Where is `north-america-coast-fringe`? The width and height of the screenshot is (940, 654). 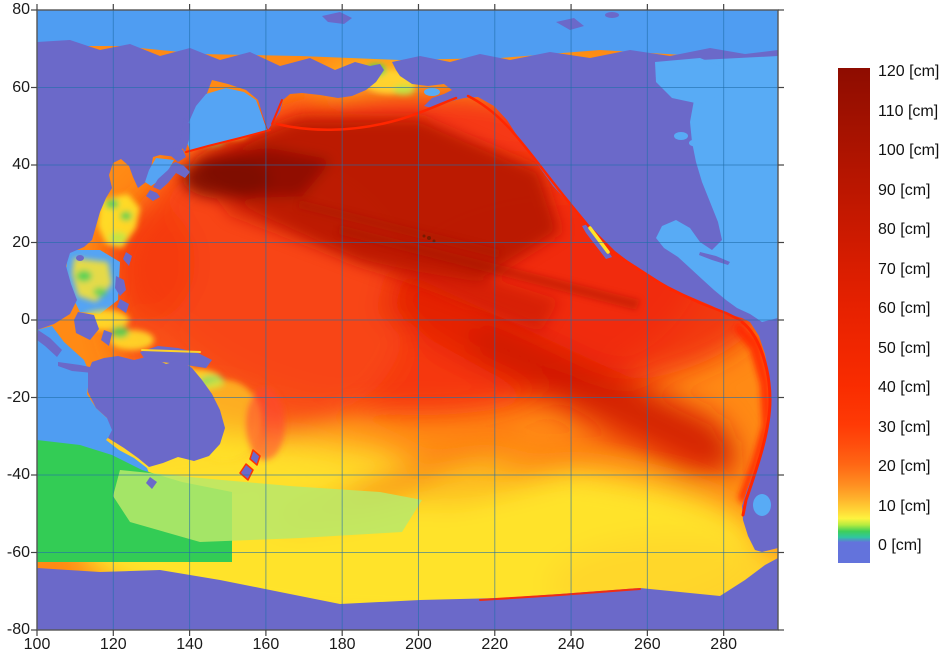 north-america-coast-fringe is located at coordinates (537, 171).